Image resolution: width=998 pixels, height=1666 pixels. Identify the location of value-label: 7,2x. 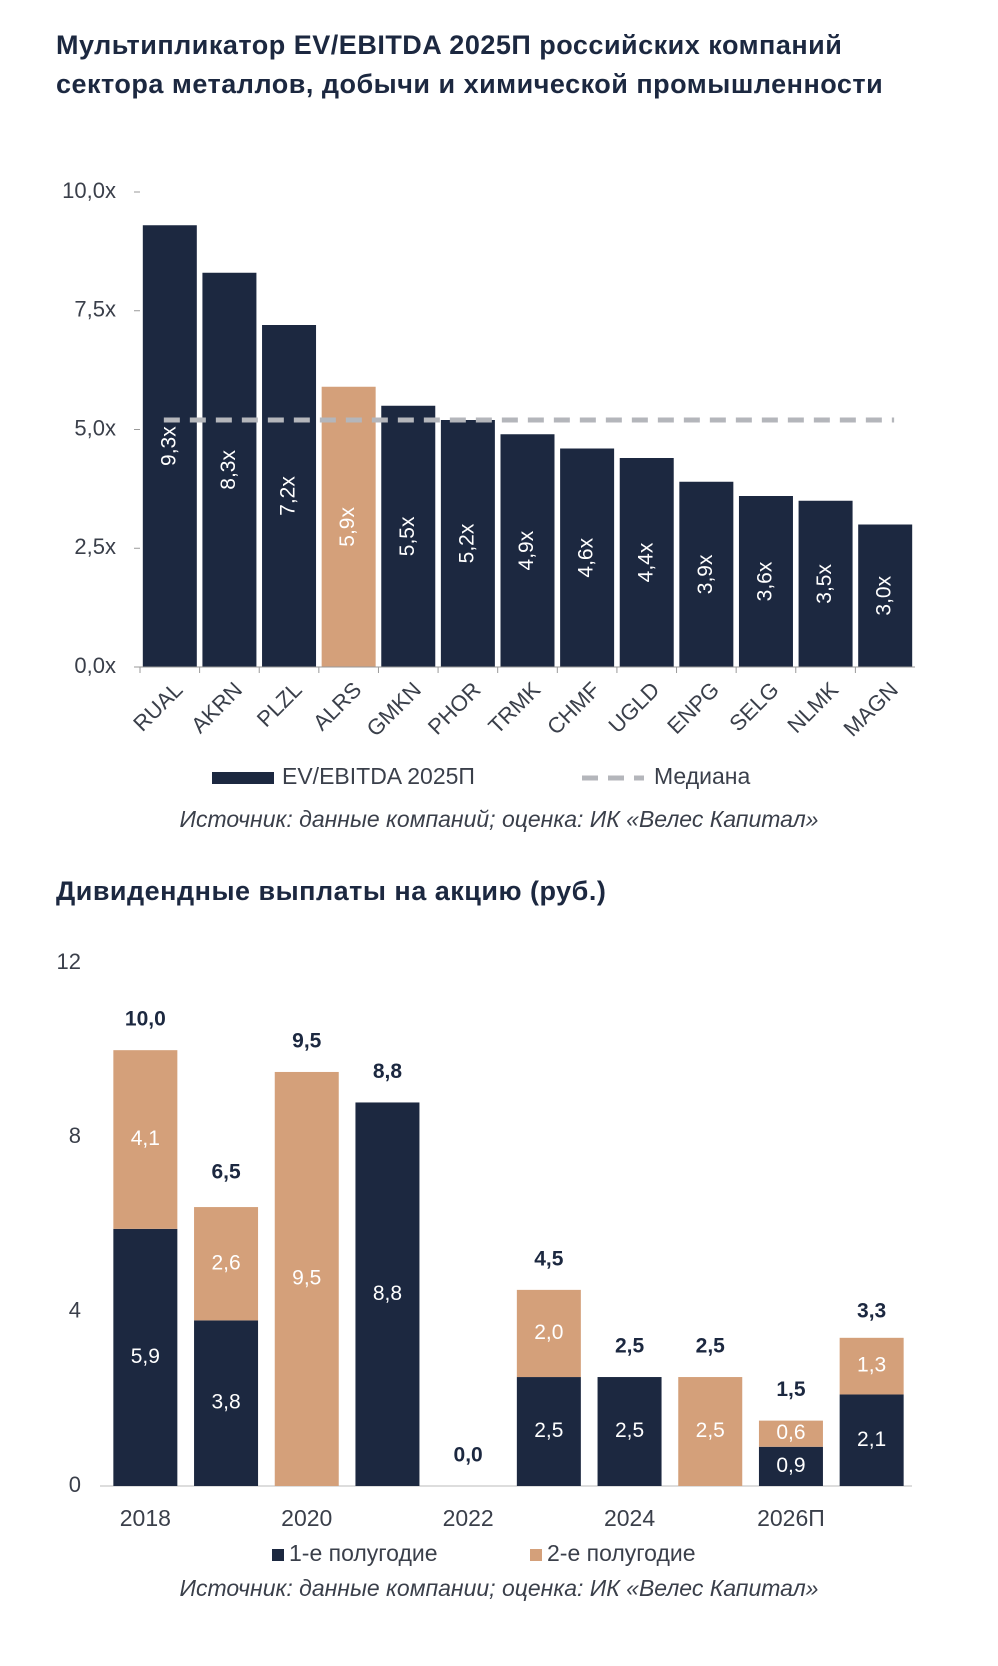
(288, 496).